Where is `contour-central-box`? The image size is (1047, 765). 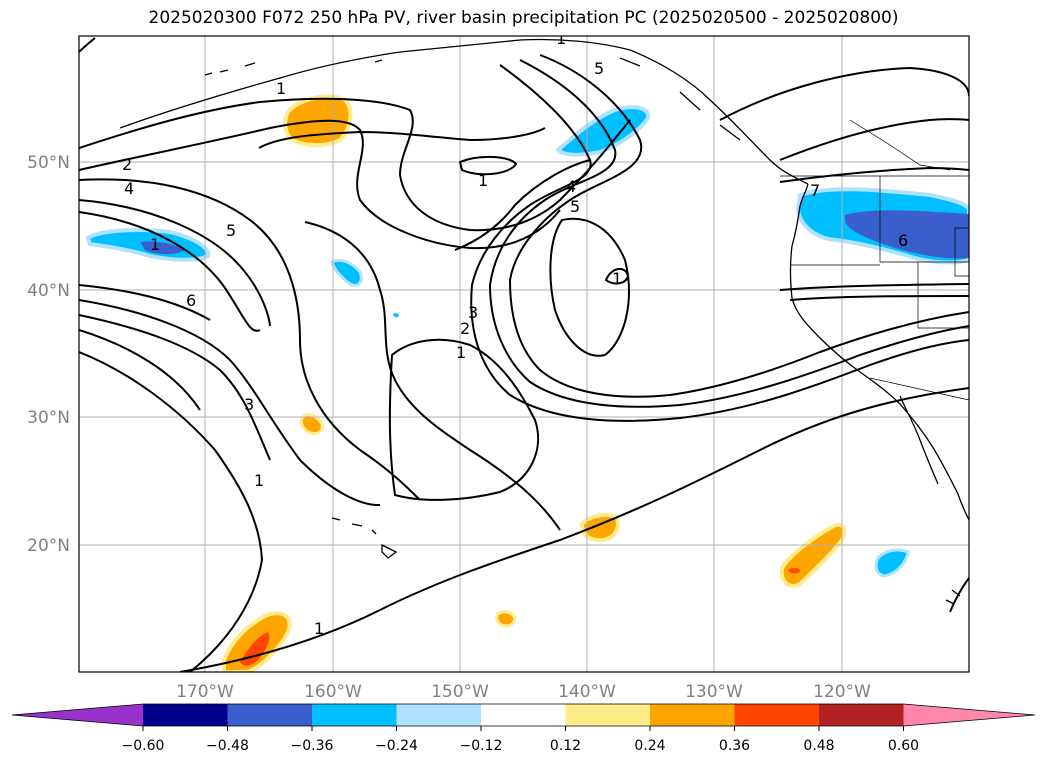 contour-central-box is located at coordinates (464, 419).